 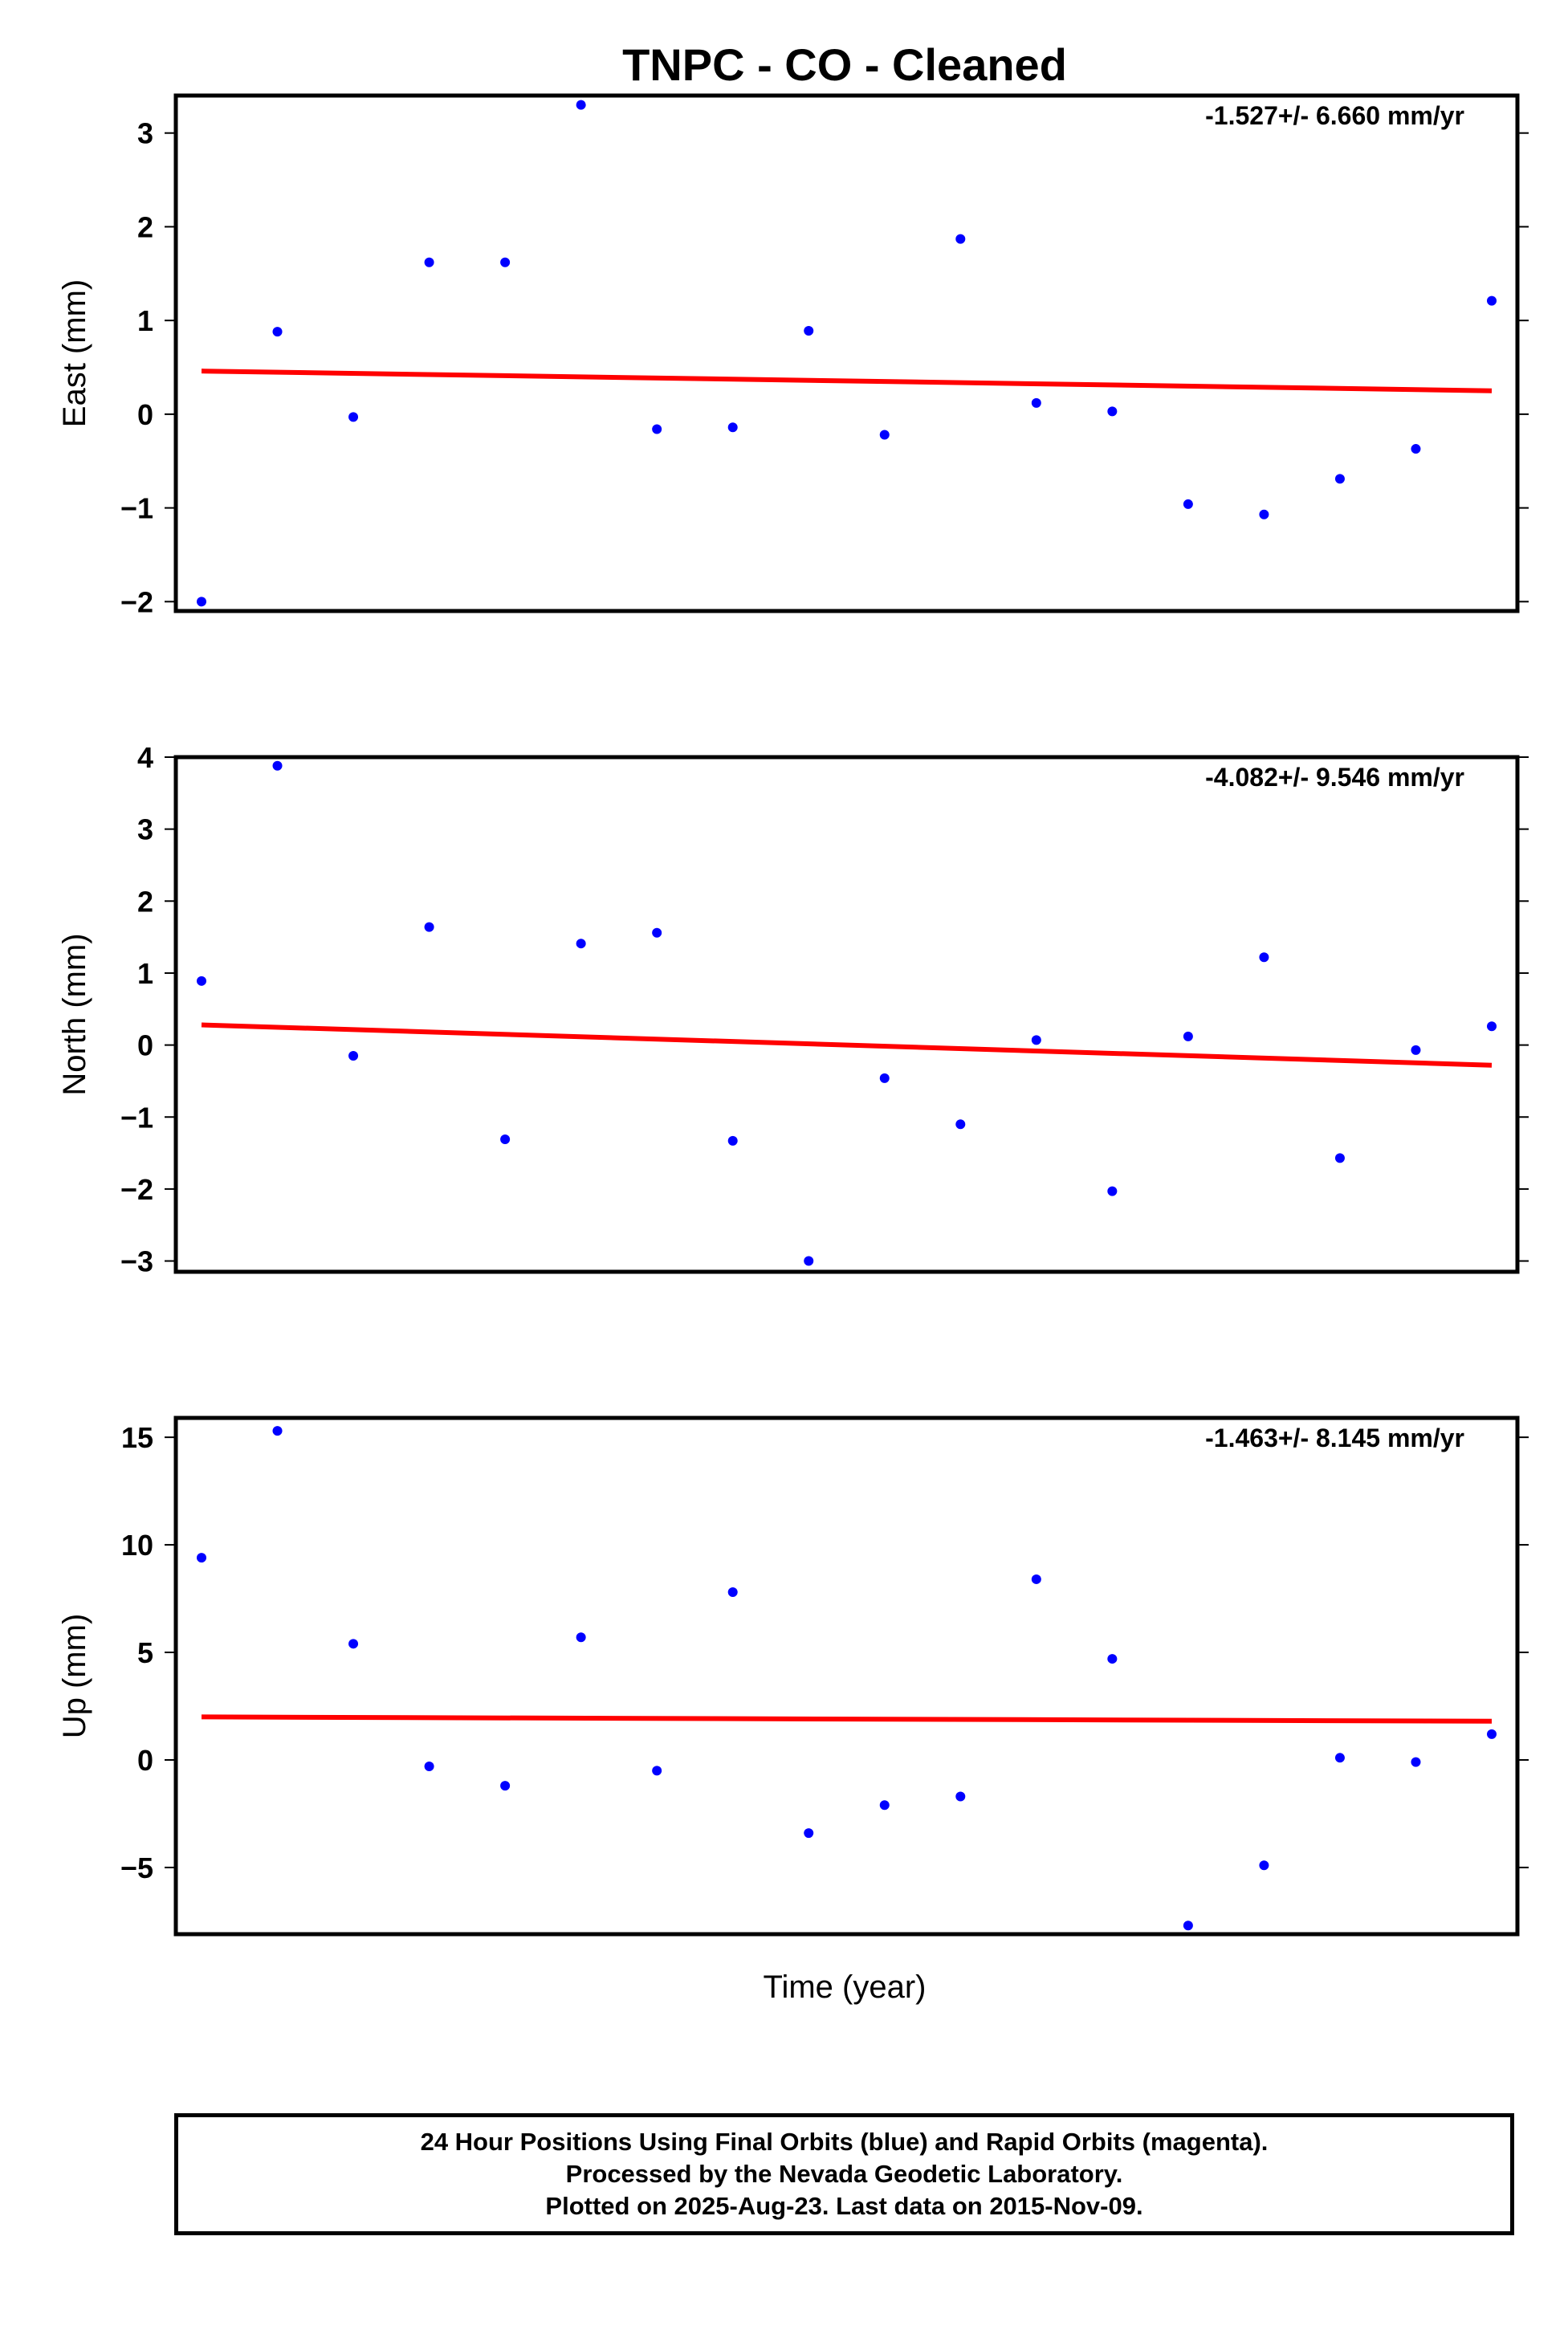 I want to click on north-ytick-label: −3, so click(x=136, y=1261).